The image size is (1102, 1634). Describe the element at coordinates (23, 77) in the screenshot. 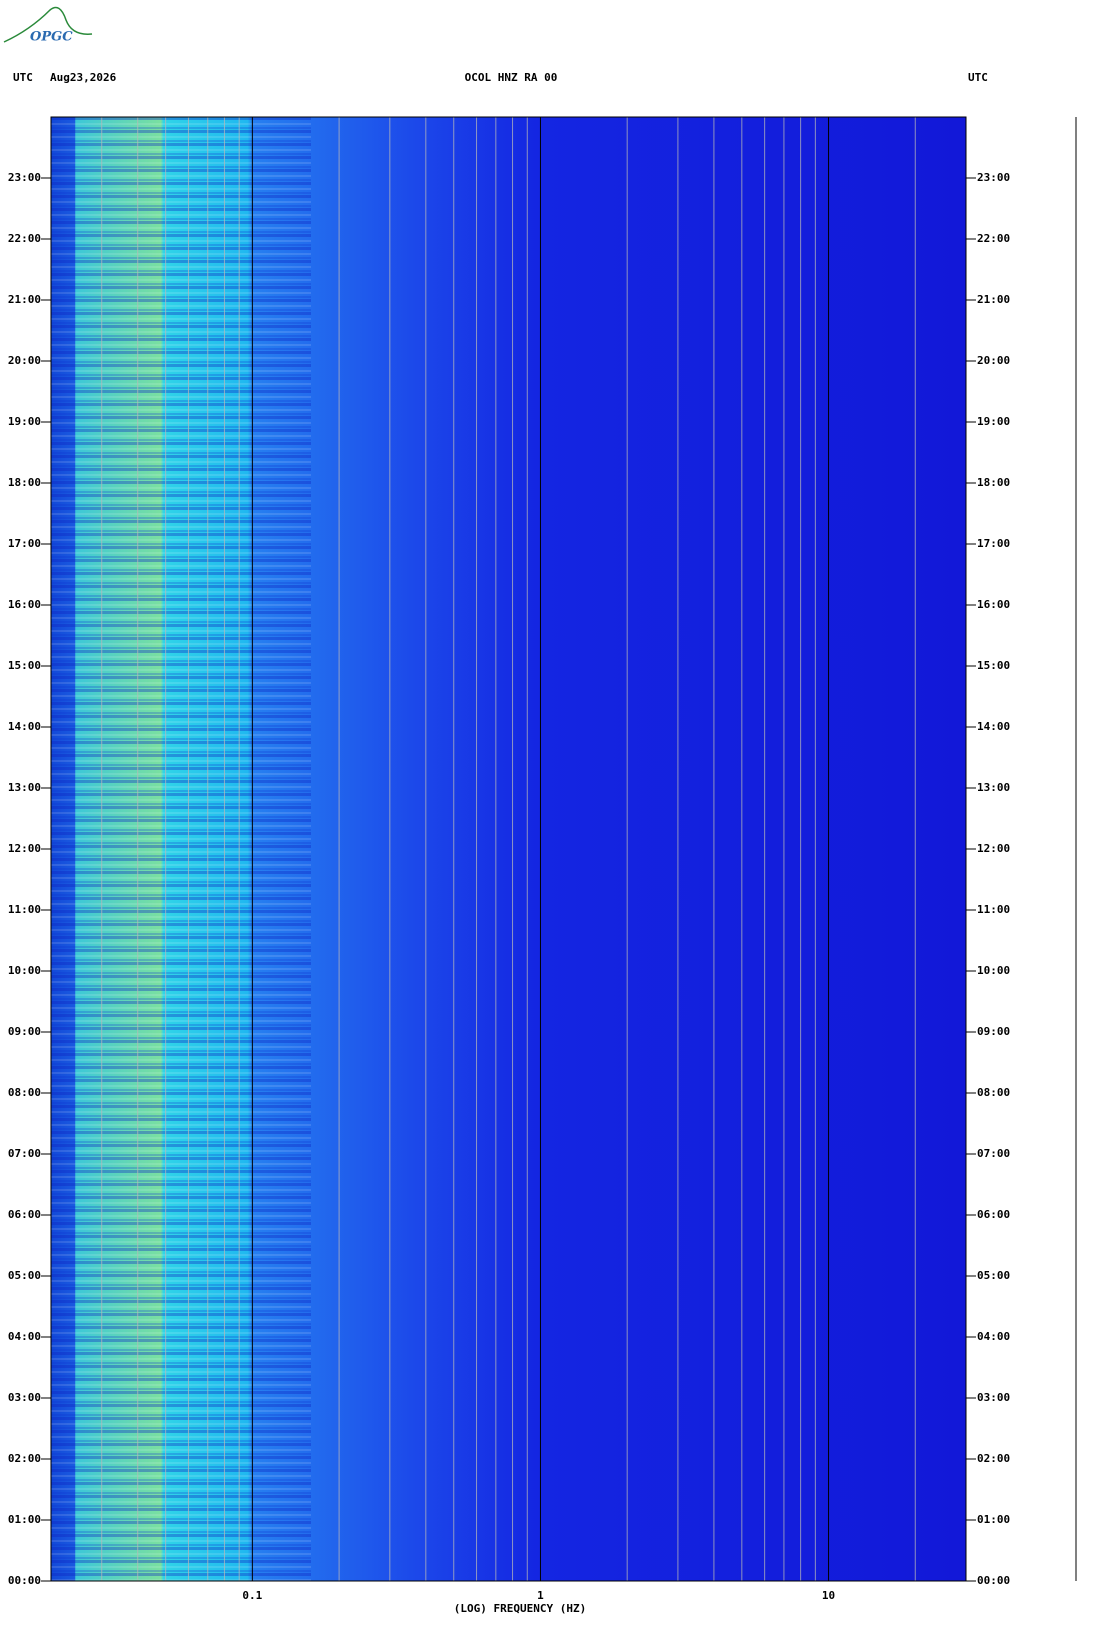

I see `left-label: UTC` at that location.